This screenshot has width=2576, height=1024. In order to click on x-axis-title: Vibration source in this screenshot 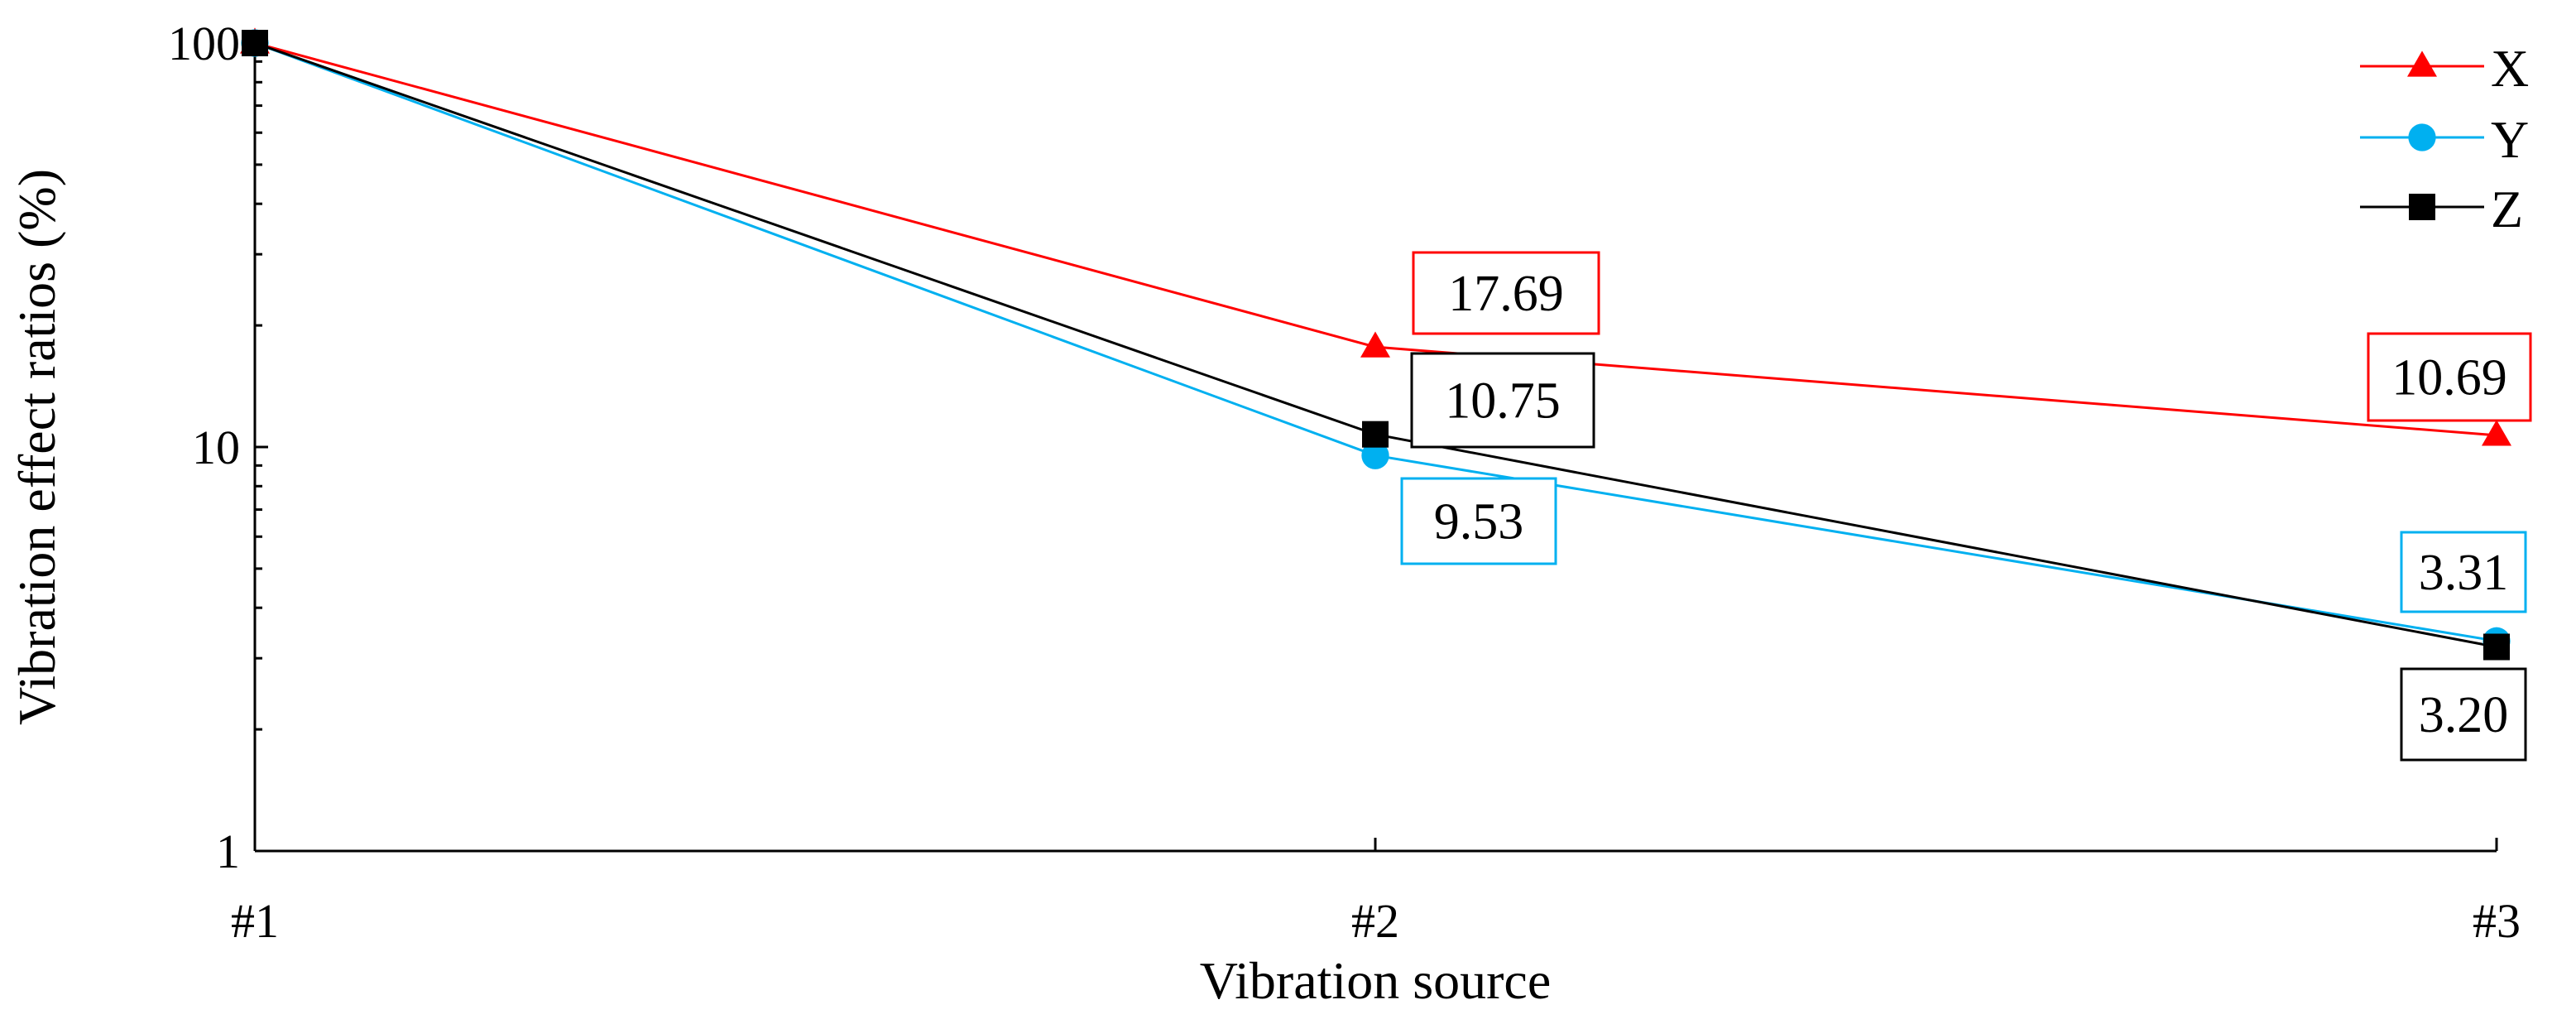, I will do `click(1376, 980)`.